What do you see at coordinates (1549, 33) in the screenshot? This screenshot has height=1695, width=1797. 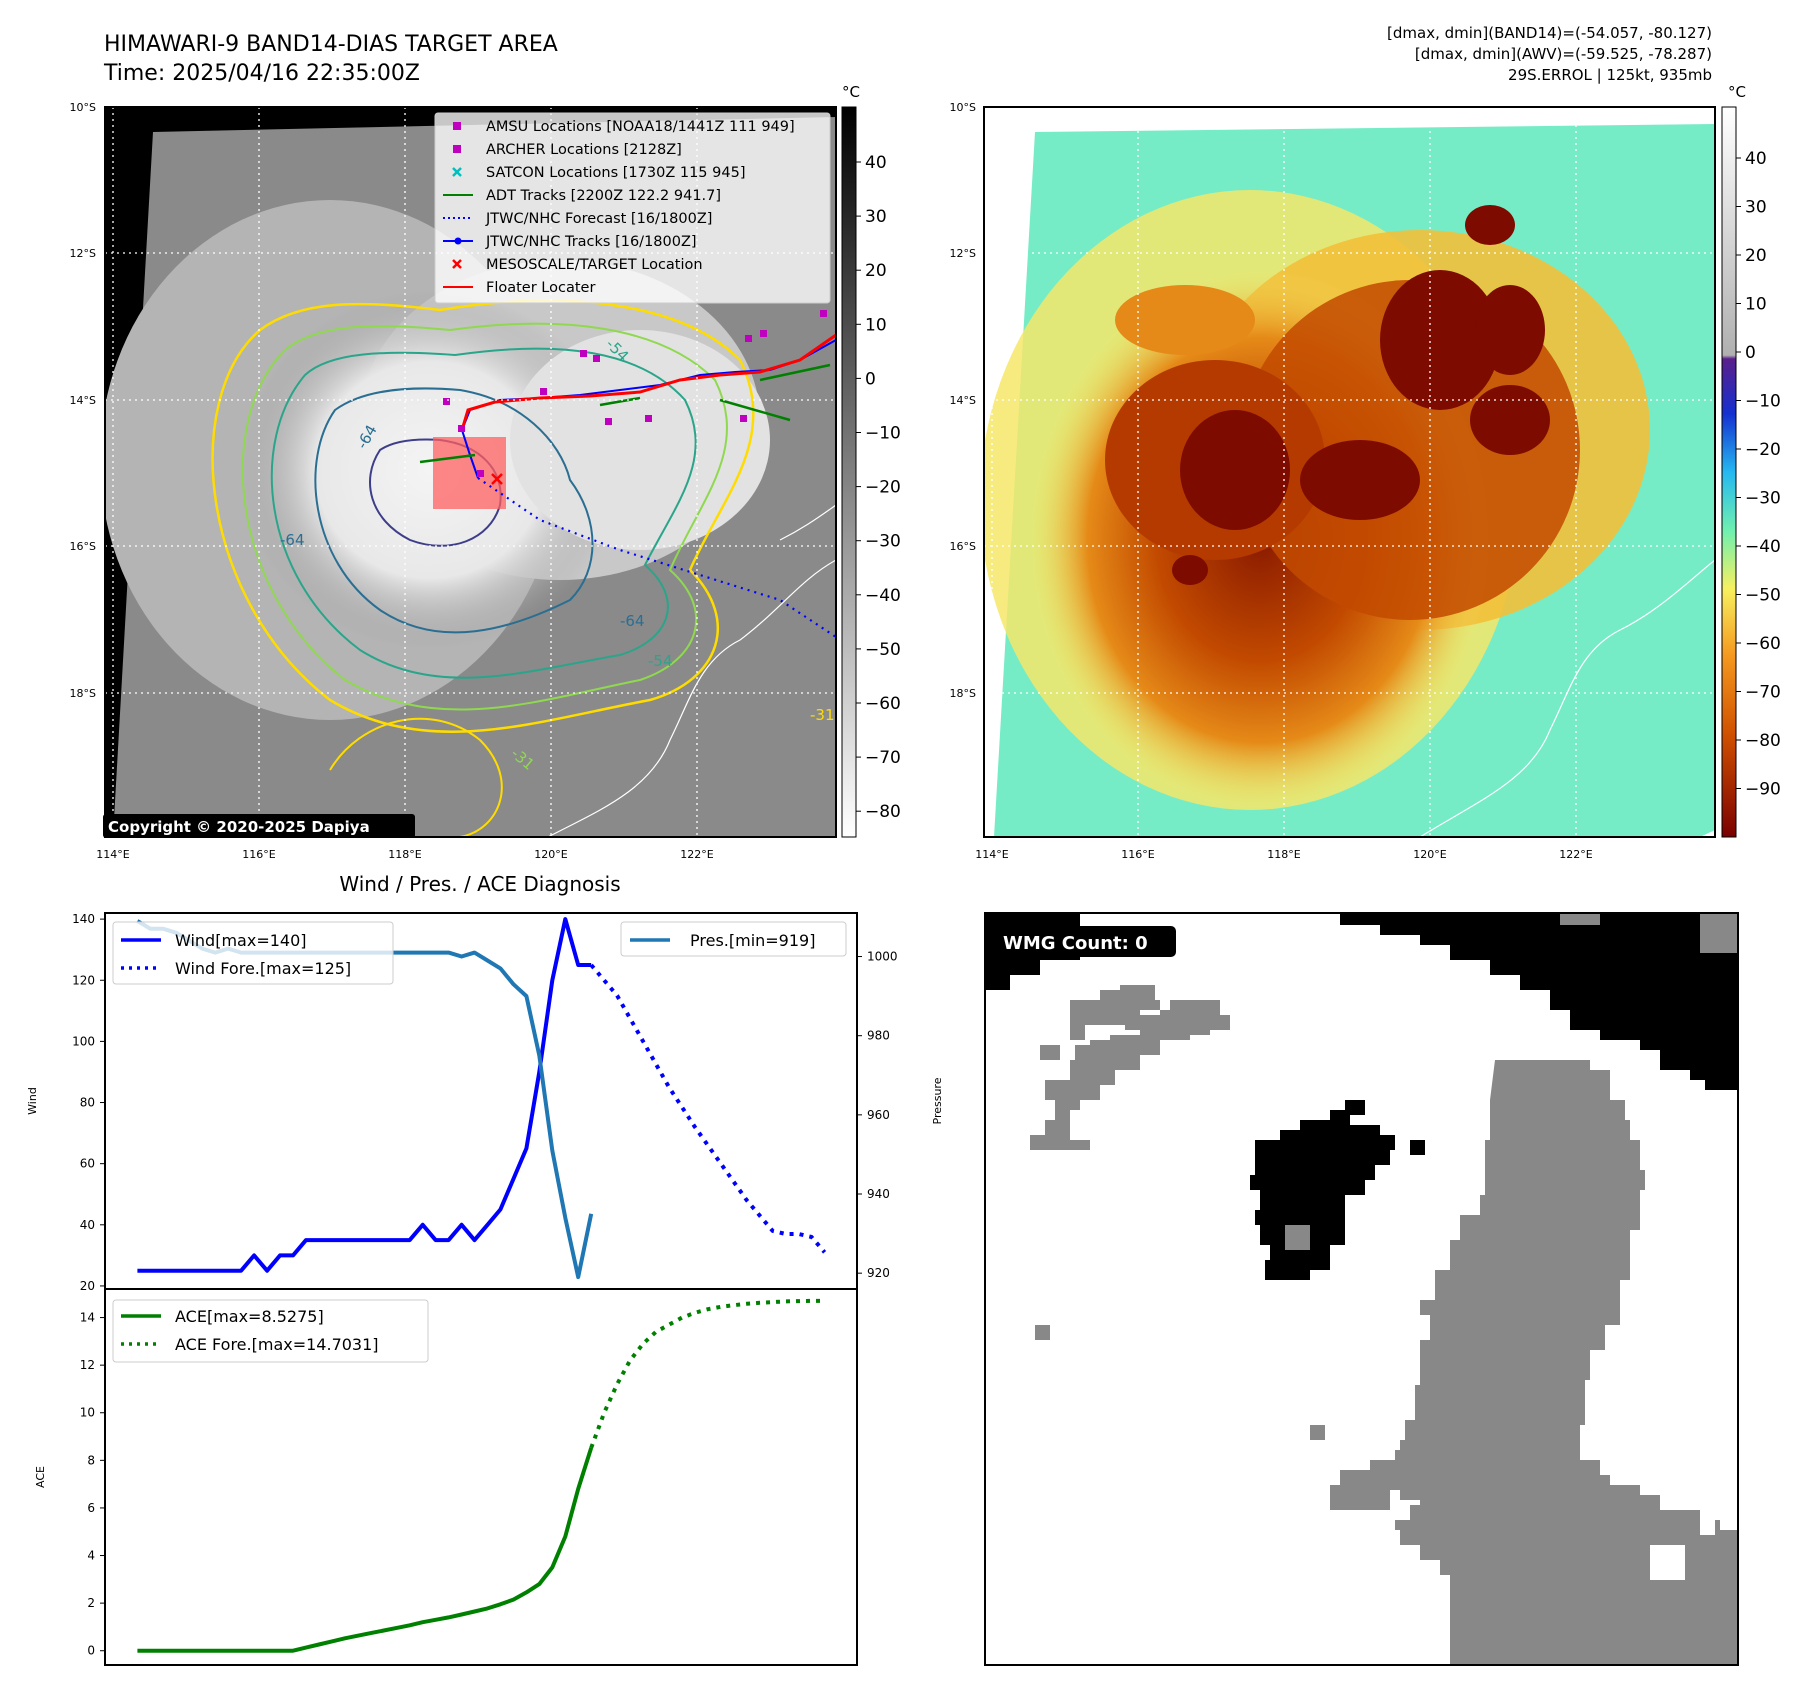 I see `dmax-band14: [dmax, dmin](BAND14)=(-54.057, -80.127)` at bounding box center [1549, 33].